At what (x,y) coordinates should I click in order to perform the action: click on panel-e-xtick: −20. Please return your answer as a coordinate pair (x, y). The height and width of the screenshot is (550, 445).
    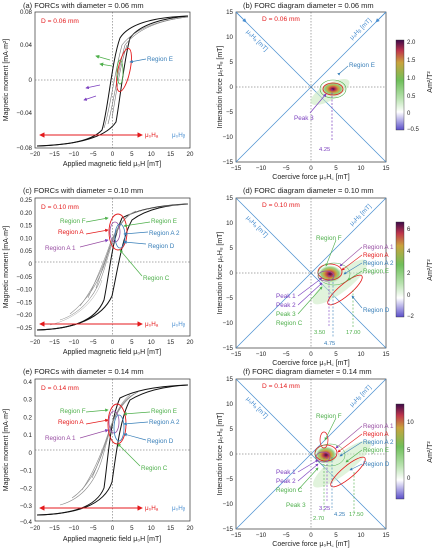
    Looking at the image, I should click on (35, 528).